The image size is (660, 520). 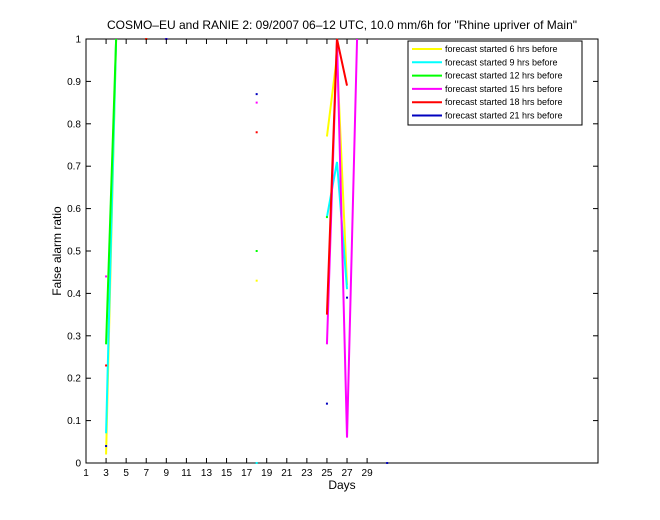 What do you see at coordinates (146, 473) in the screenshot?
I see `x-tick-label: 7` at bounding box center [146, 473].